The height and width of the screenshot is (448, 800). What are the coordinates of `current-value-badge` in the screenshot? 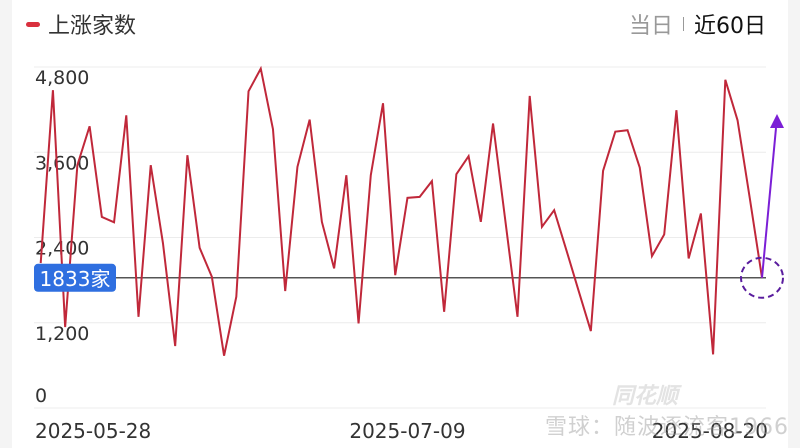 It's located at (75, 277).